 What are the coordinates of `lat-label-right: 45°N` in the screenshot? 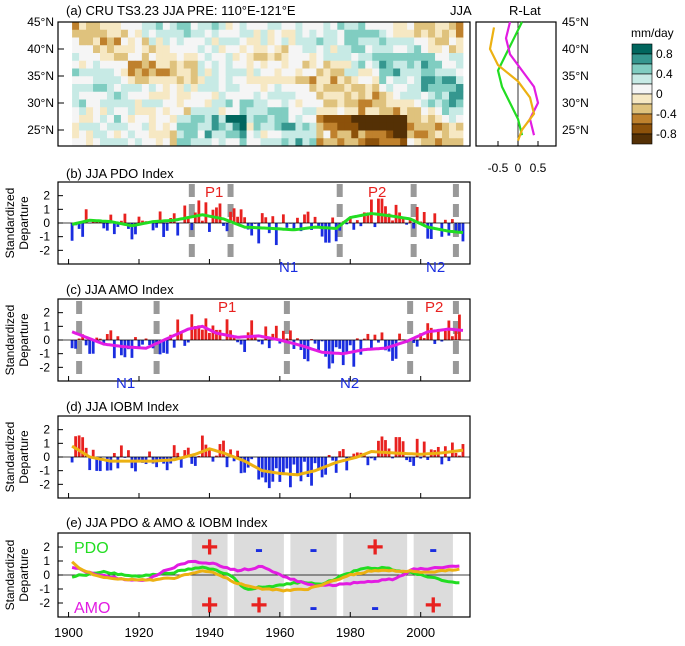 It's located at (575, 22).